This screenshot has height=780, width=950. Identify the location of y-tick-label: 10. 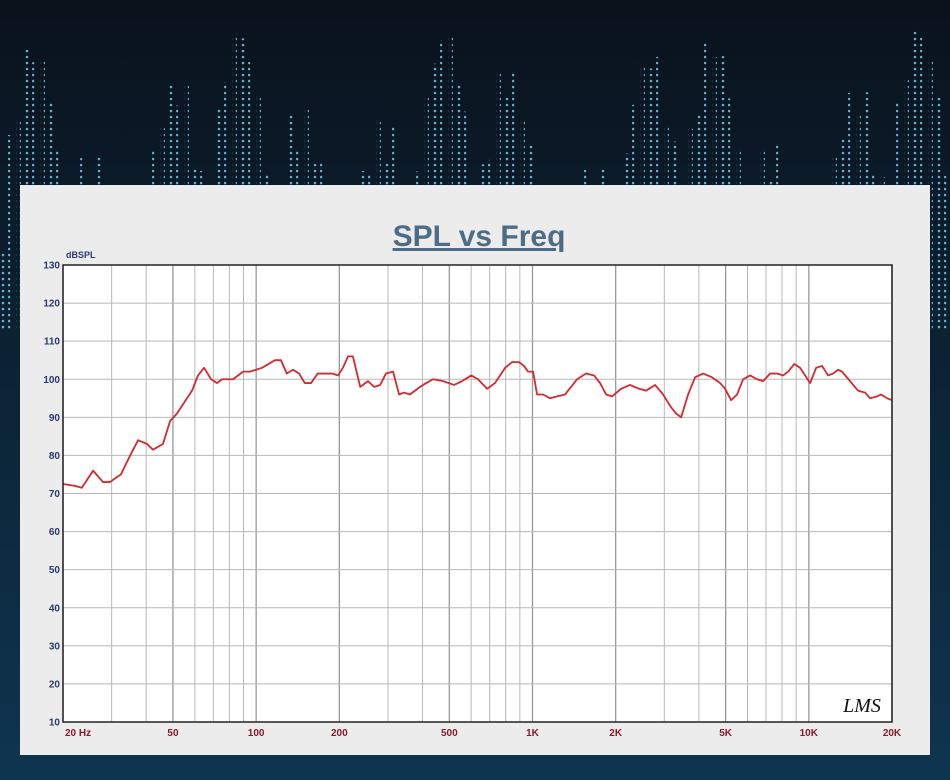
(55, 723).